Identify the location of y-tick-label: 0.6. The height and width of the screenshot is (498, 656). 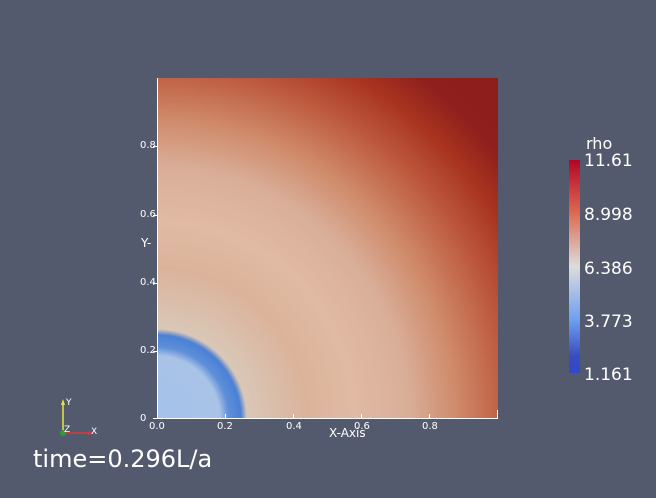
(148, 214).